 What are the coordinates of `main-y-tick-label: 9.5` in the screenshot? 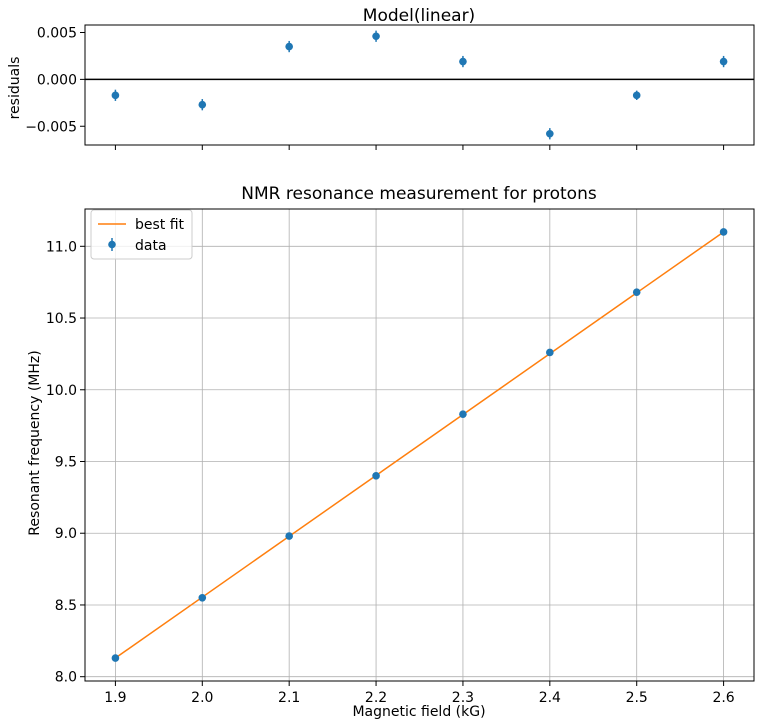 It's located at (66, 462).